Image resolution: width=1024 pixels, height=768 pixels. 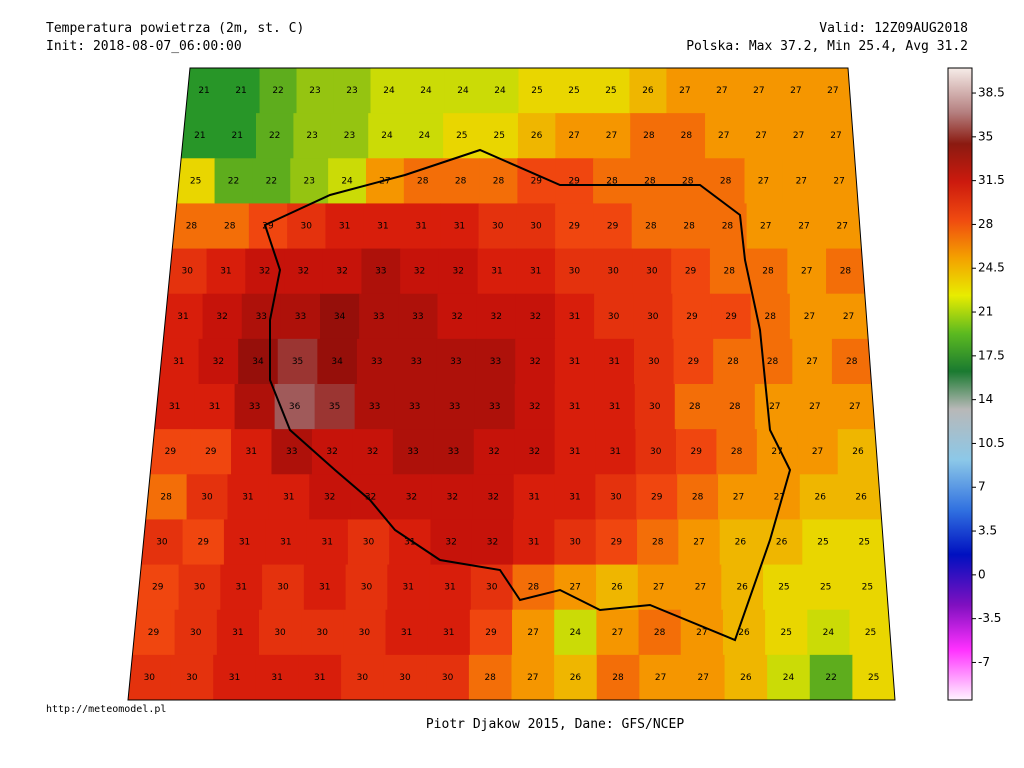 What do you see at coordinates (237, 136) in the screenshot?
I see `temperature-label: 21` at bounding box center [237, 136].